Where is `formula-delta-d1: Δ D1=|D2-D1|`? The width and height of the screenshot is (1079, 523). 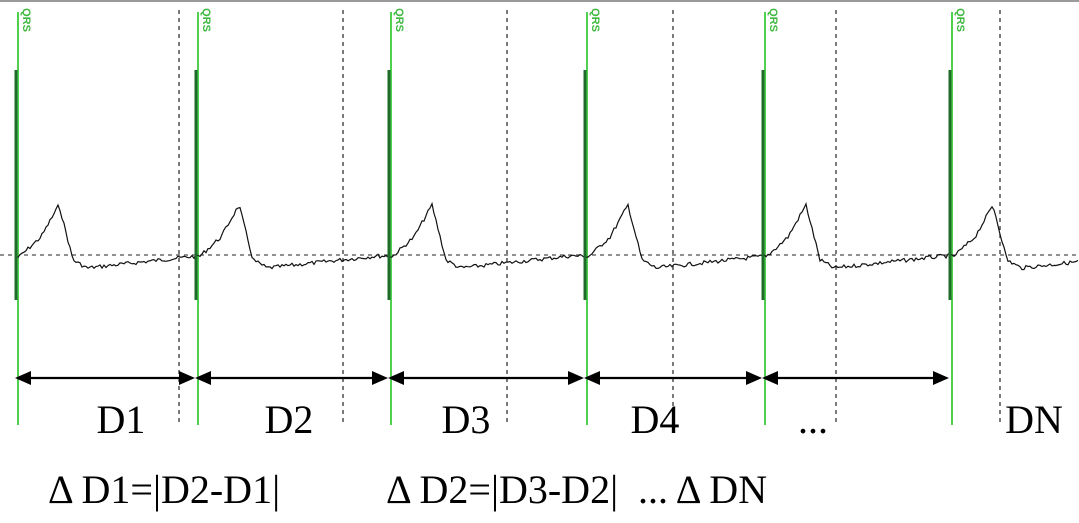 formula-delta-d1: Δ D1=|D2-D1| is located at coordinates (164, 489).